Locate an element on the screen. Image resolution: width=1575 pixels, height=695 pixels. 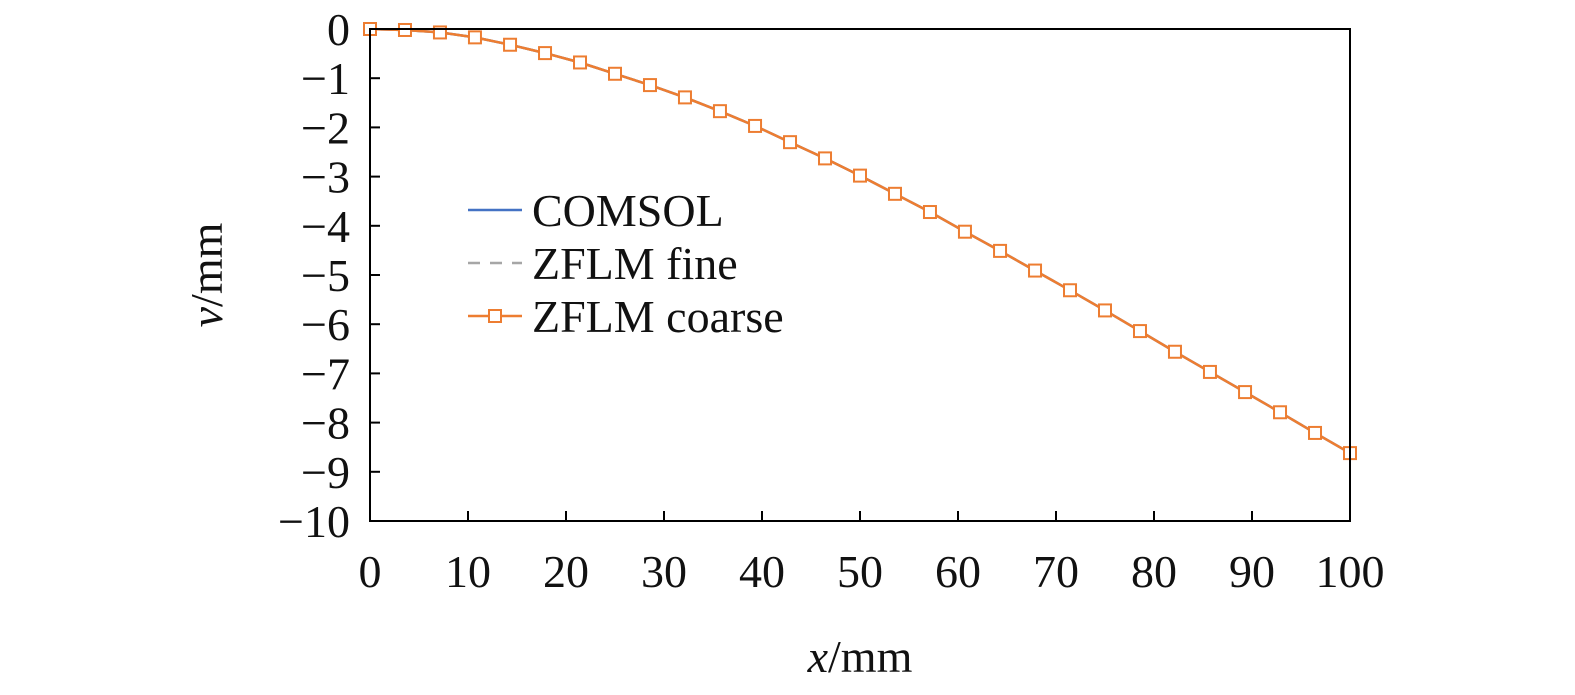
legend-label-zflm-fine: ZFLM fine is located at coordinates (635, 263).